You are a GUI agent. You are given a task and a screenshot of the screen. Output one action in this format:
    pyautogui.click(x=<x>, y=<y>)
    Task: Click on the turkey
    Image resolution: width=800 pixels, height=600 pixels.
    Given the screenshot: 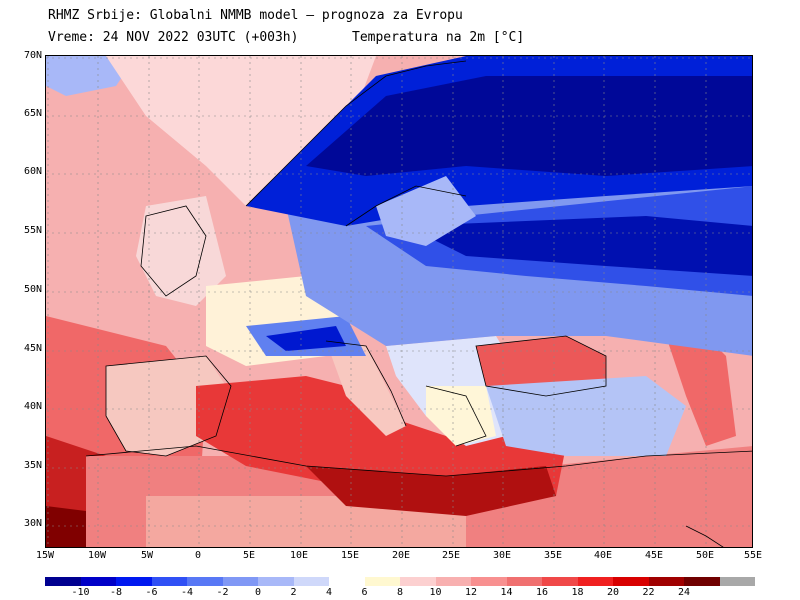 What is the action you would take?
    pyautogui.click(x=586, y=416)
    